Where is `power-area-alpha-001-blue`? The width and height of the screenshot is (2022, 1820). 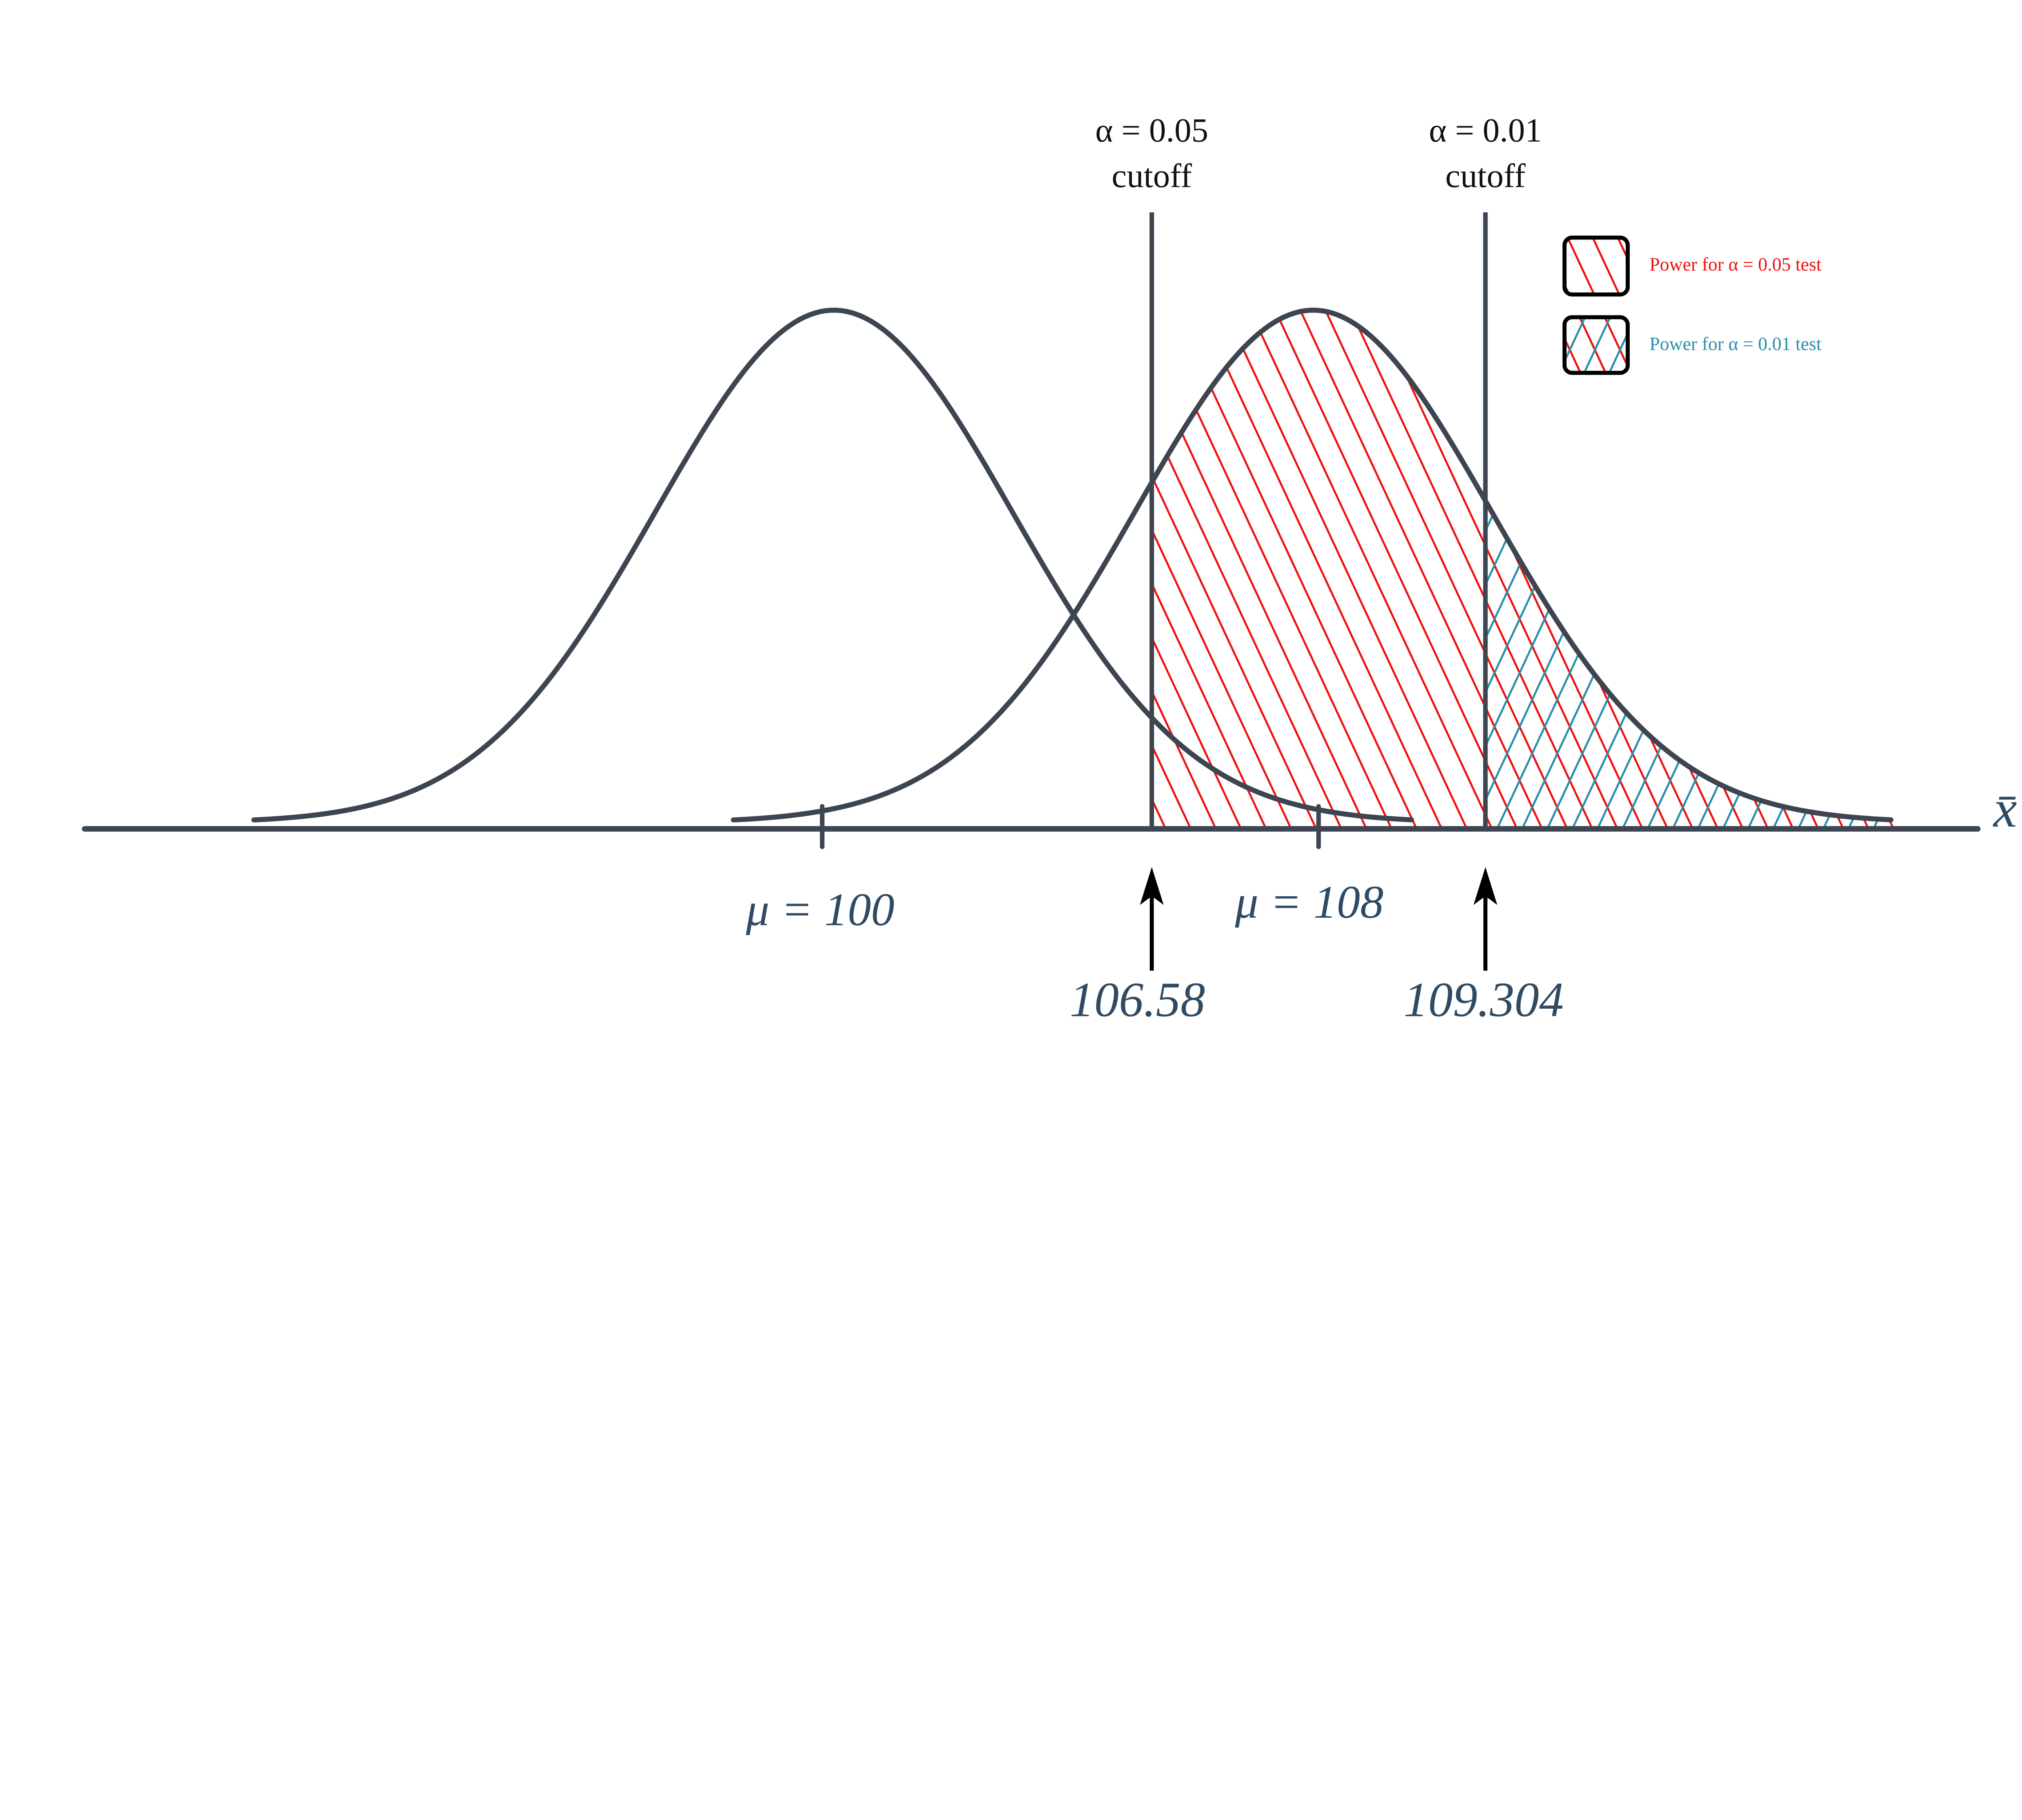 power-area-alpha-001-blue is located at coordinates (1689, 665).